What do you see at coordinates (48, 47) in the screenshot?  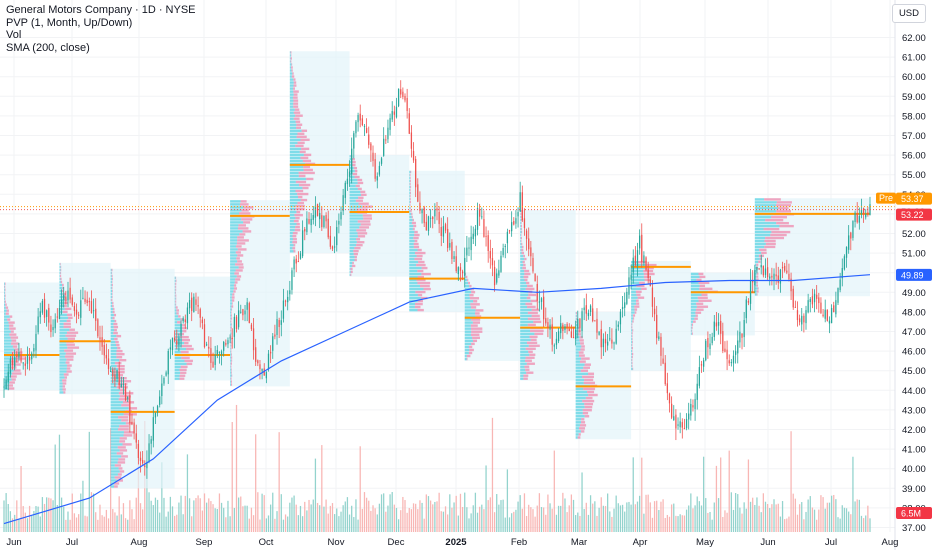 I see `legend-sma: SMA (200, close)` at bounding box center [48, 47].